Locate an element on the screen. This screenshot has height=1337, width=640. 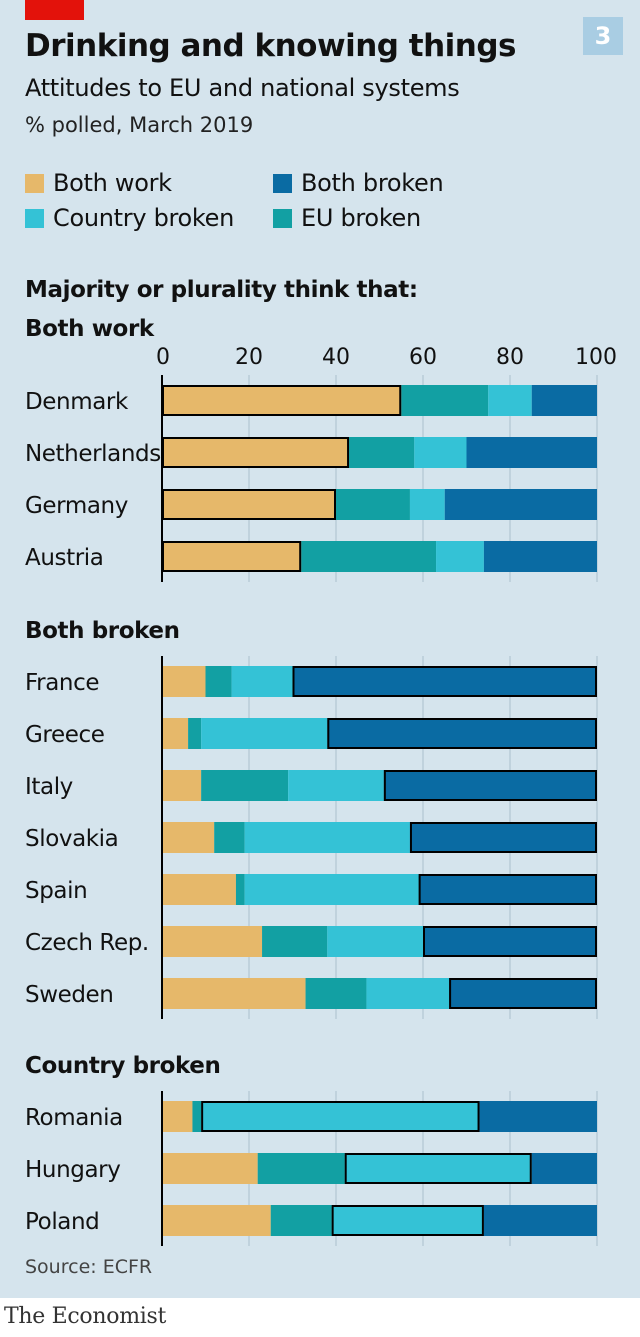
bar-greece-eu-broken is located at coordinates (195, 733).